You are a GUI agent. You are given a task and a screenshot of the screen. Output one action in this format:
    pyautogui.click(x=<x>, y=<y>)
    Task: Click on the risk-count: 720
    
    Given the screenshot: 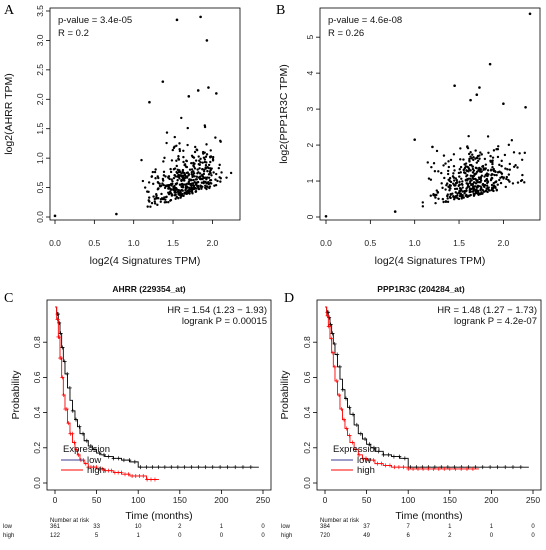 What is the action you would take?
    pyautogui.click(x=325, y=536)
    